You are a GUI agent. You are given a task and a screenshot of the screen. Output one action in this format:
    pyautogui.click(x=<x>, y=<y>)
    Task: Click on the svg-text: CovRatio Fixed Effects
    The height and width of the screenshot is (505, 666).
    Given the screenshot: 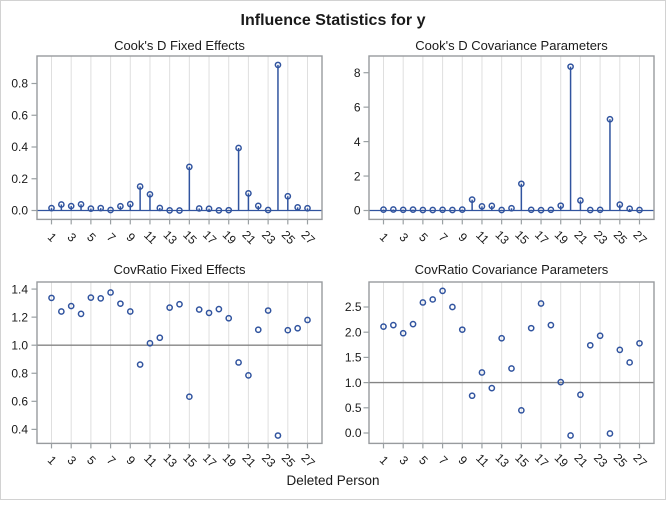 What is the action you would take?
    pyautogui.click(x=180, y=269)
    